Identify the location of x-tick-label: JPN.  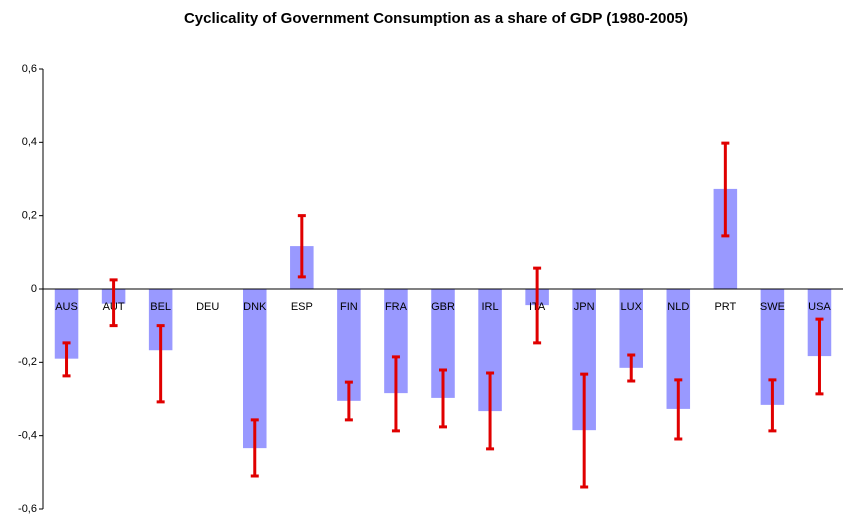
(584, 307).